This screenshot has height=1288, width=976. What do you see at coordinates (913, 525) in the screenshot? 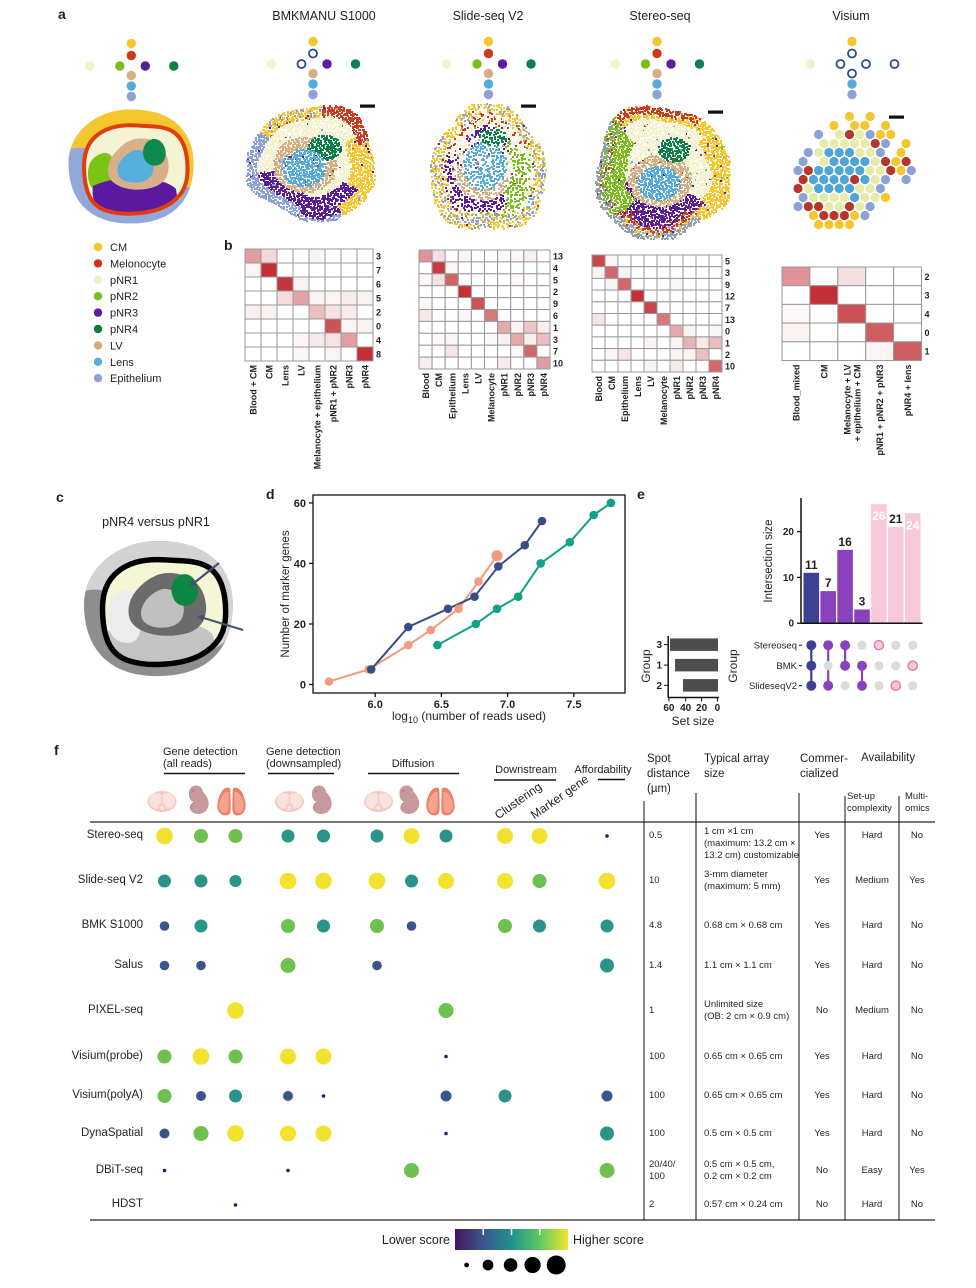
I see `svg-text: 24` at bounding box center [913, 525].